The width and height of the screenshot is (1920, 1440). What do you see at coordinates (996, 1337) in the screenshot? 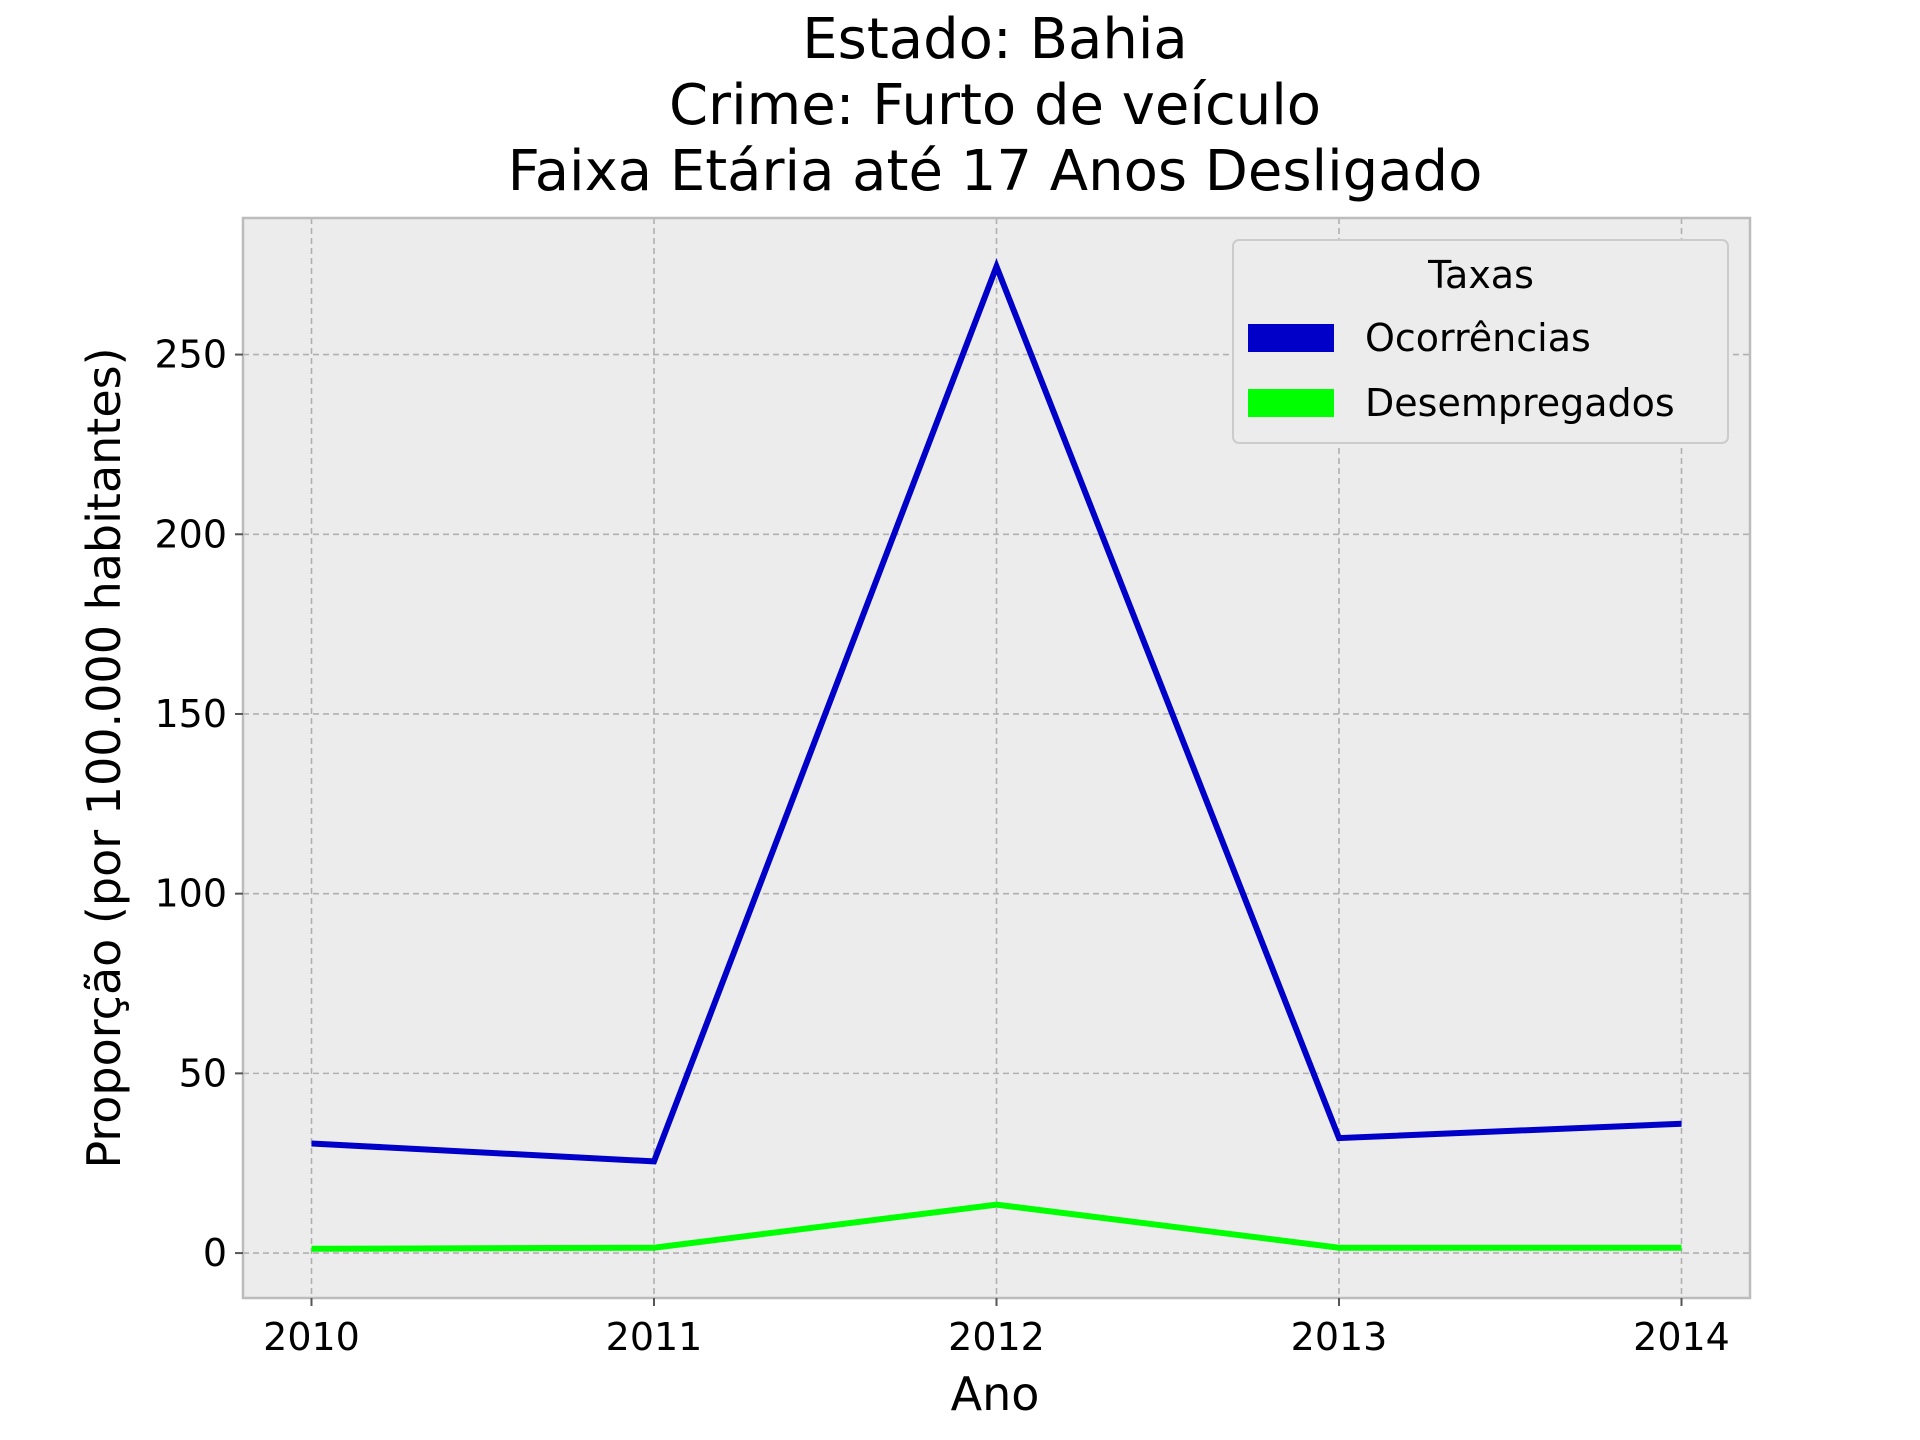
I see `x-tick-label: 2012` at bounding box center [996, 1337].